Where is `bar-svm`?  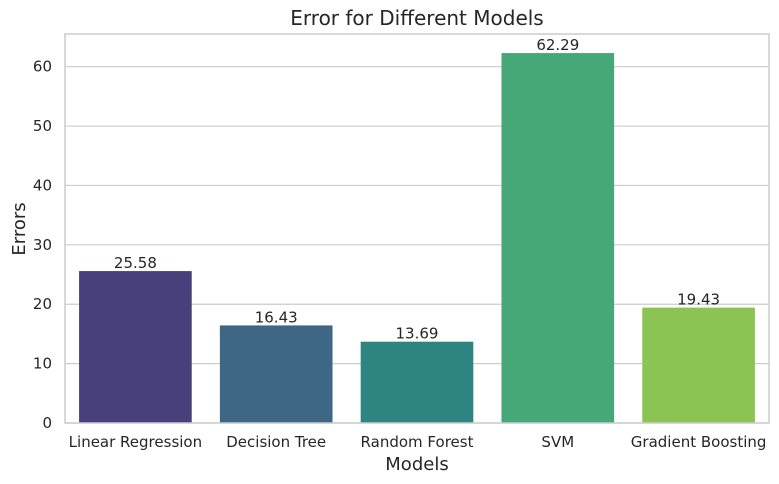 bar-svm is located at coordinates (558, 238).